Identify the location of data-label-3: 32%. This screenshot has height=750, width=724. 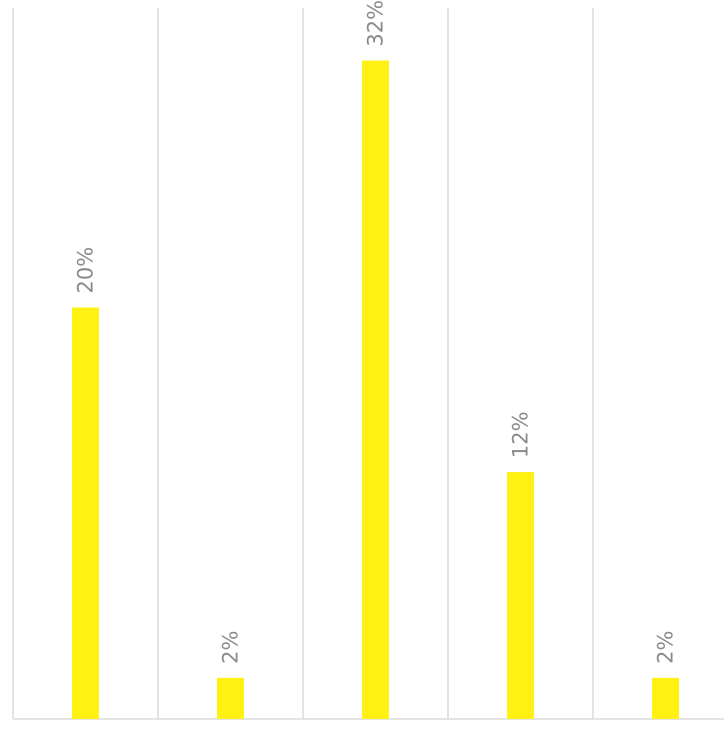
(376, 23).